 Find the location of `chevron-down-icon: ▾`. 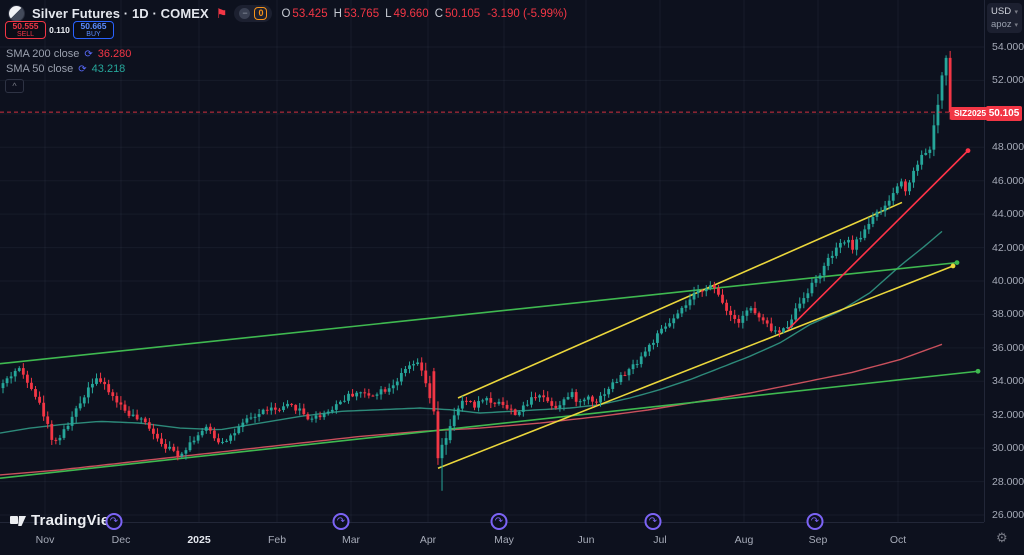

chevron-down-icon: ▾ is located at coordinates (1016, 25).